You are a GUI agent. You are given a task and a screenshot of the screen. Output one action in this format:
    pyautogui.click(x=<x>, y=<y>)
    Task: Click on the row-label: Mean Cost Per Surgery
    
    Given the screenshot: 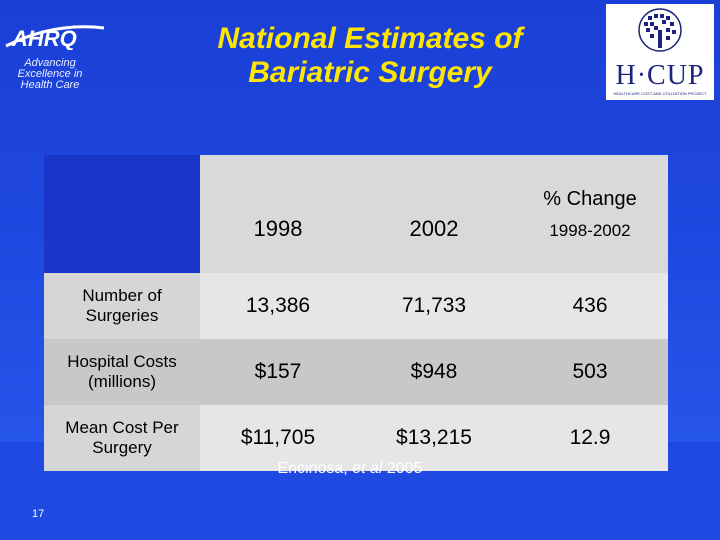 What is the action you would take?
    pyautogui.click(x=122, y=438)
    